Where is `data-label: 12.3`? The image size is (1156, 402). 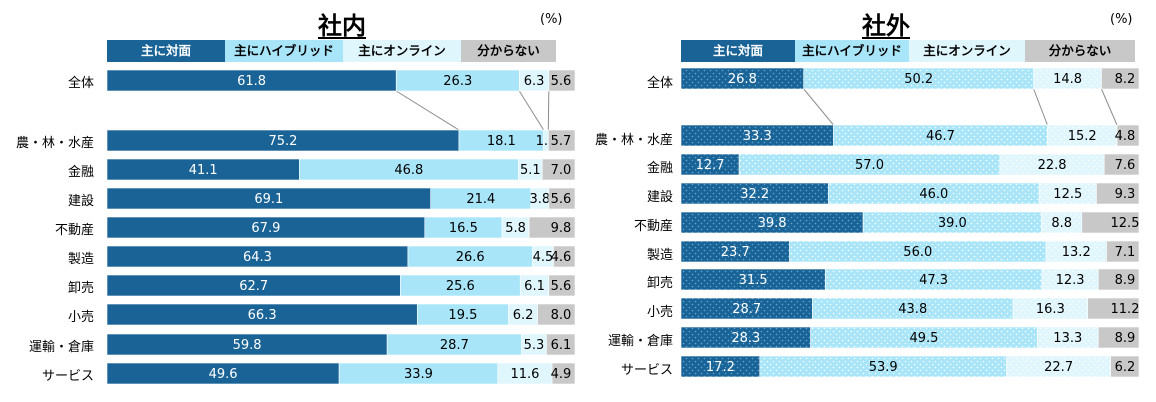
data-label: 12.3 is located at coordinates (1070, 280).